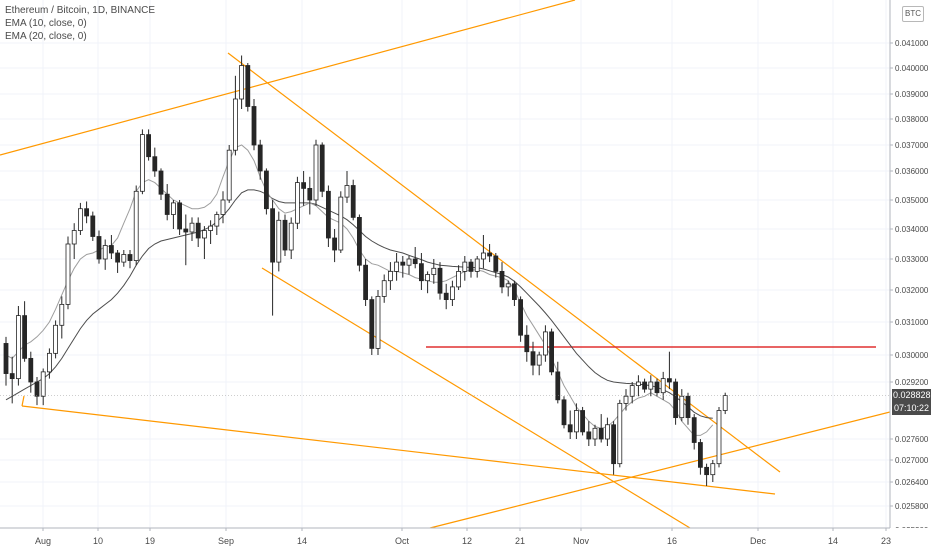 The height and width of the screenshot is (550, 932). What do you see at coordinates (913, 14) in the screenshot?
I see `currency-badge: BTC` at bounding box center [913, 14].